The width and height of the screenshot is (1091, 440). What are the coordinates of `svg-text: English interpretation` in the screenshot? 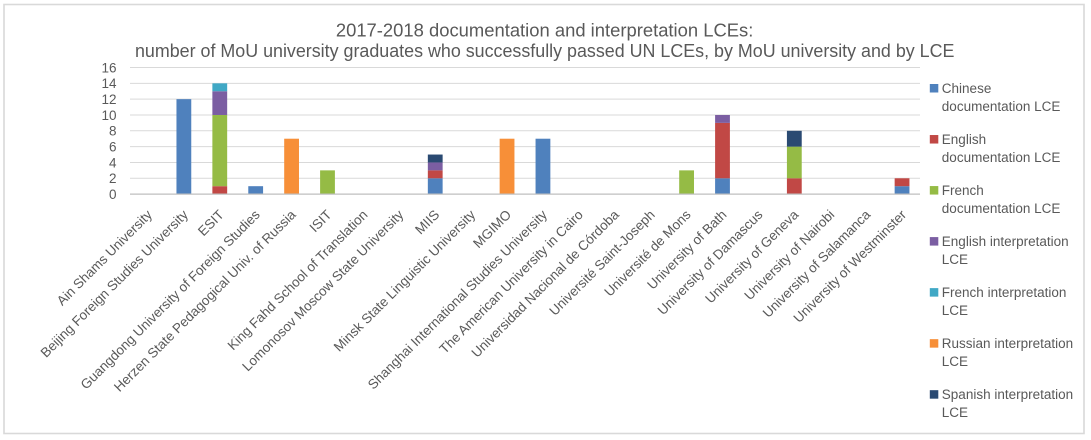 It's located at (1005, 241).